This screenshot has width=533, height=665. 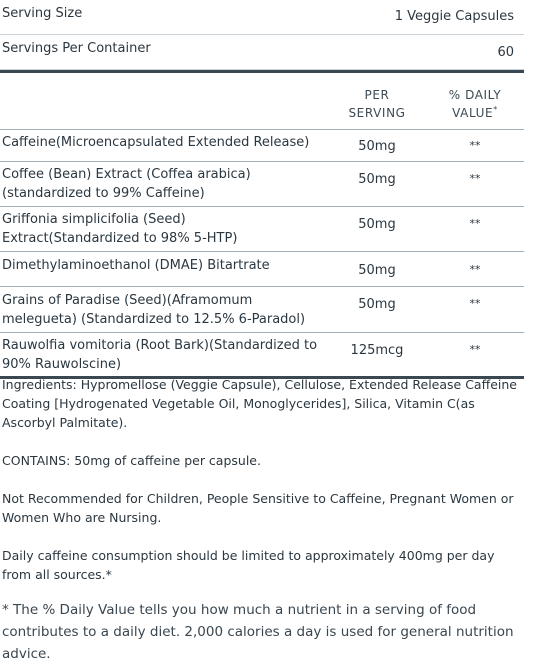 I want to click on daily-value-header: % DAILY VALUE*, so click(x=475, y=104).